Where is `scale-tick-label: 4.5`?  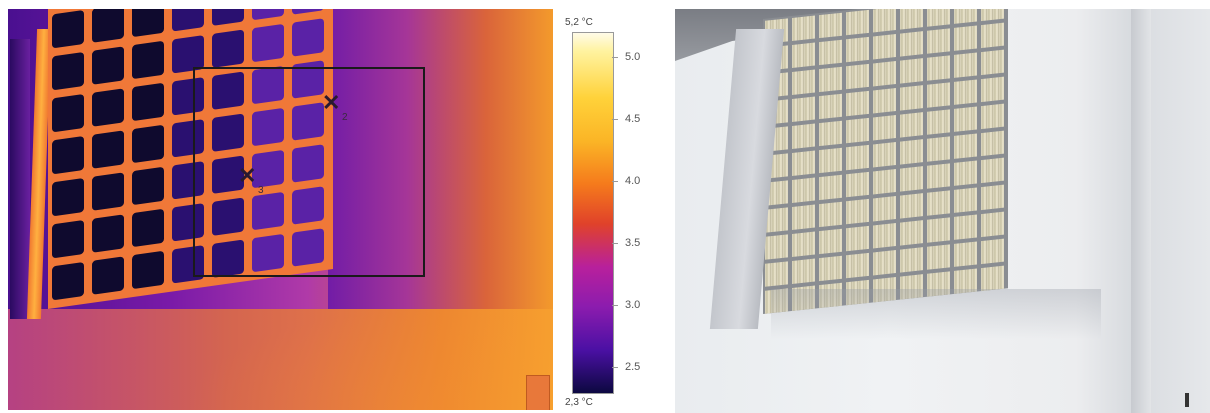
scale-tick-label: 4.5 is located at coordinates (633, 118).